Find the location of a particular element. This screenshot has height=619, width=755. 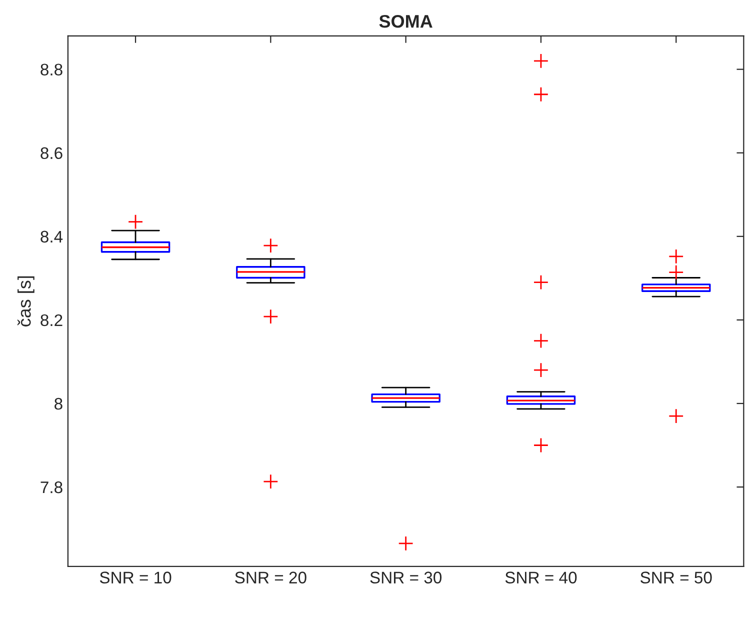

x-tick-label: SNR = 50 is located at coordinates (676, 578).